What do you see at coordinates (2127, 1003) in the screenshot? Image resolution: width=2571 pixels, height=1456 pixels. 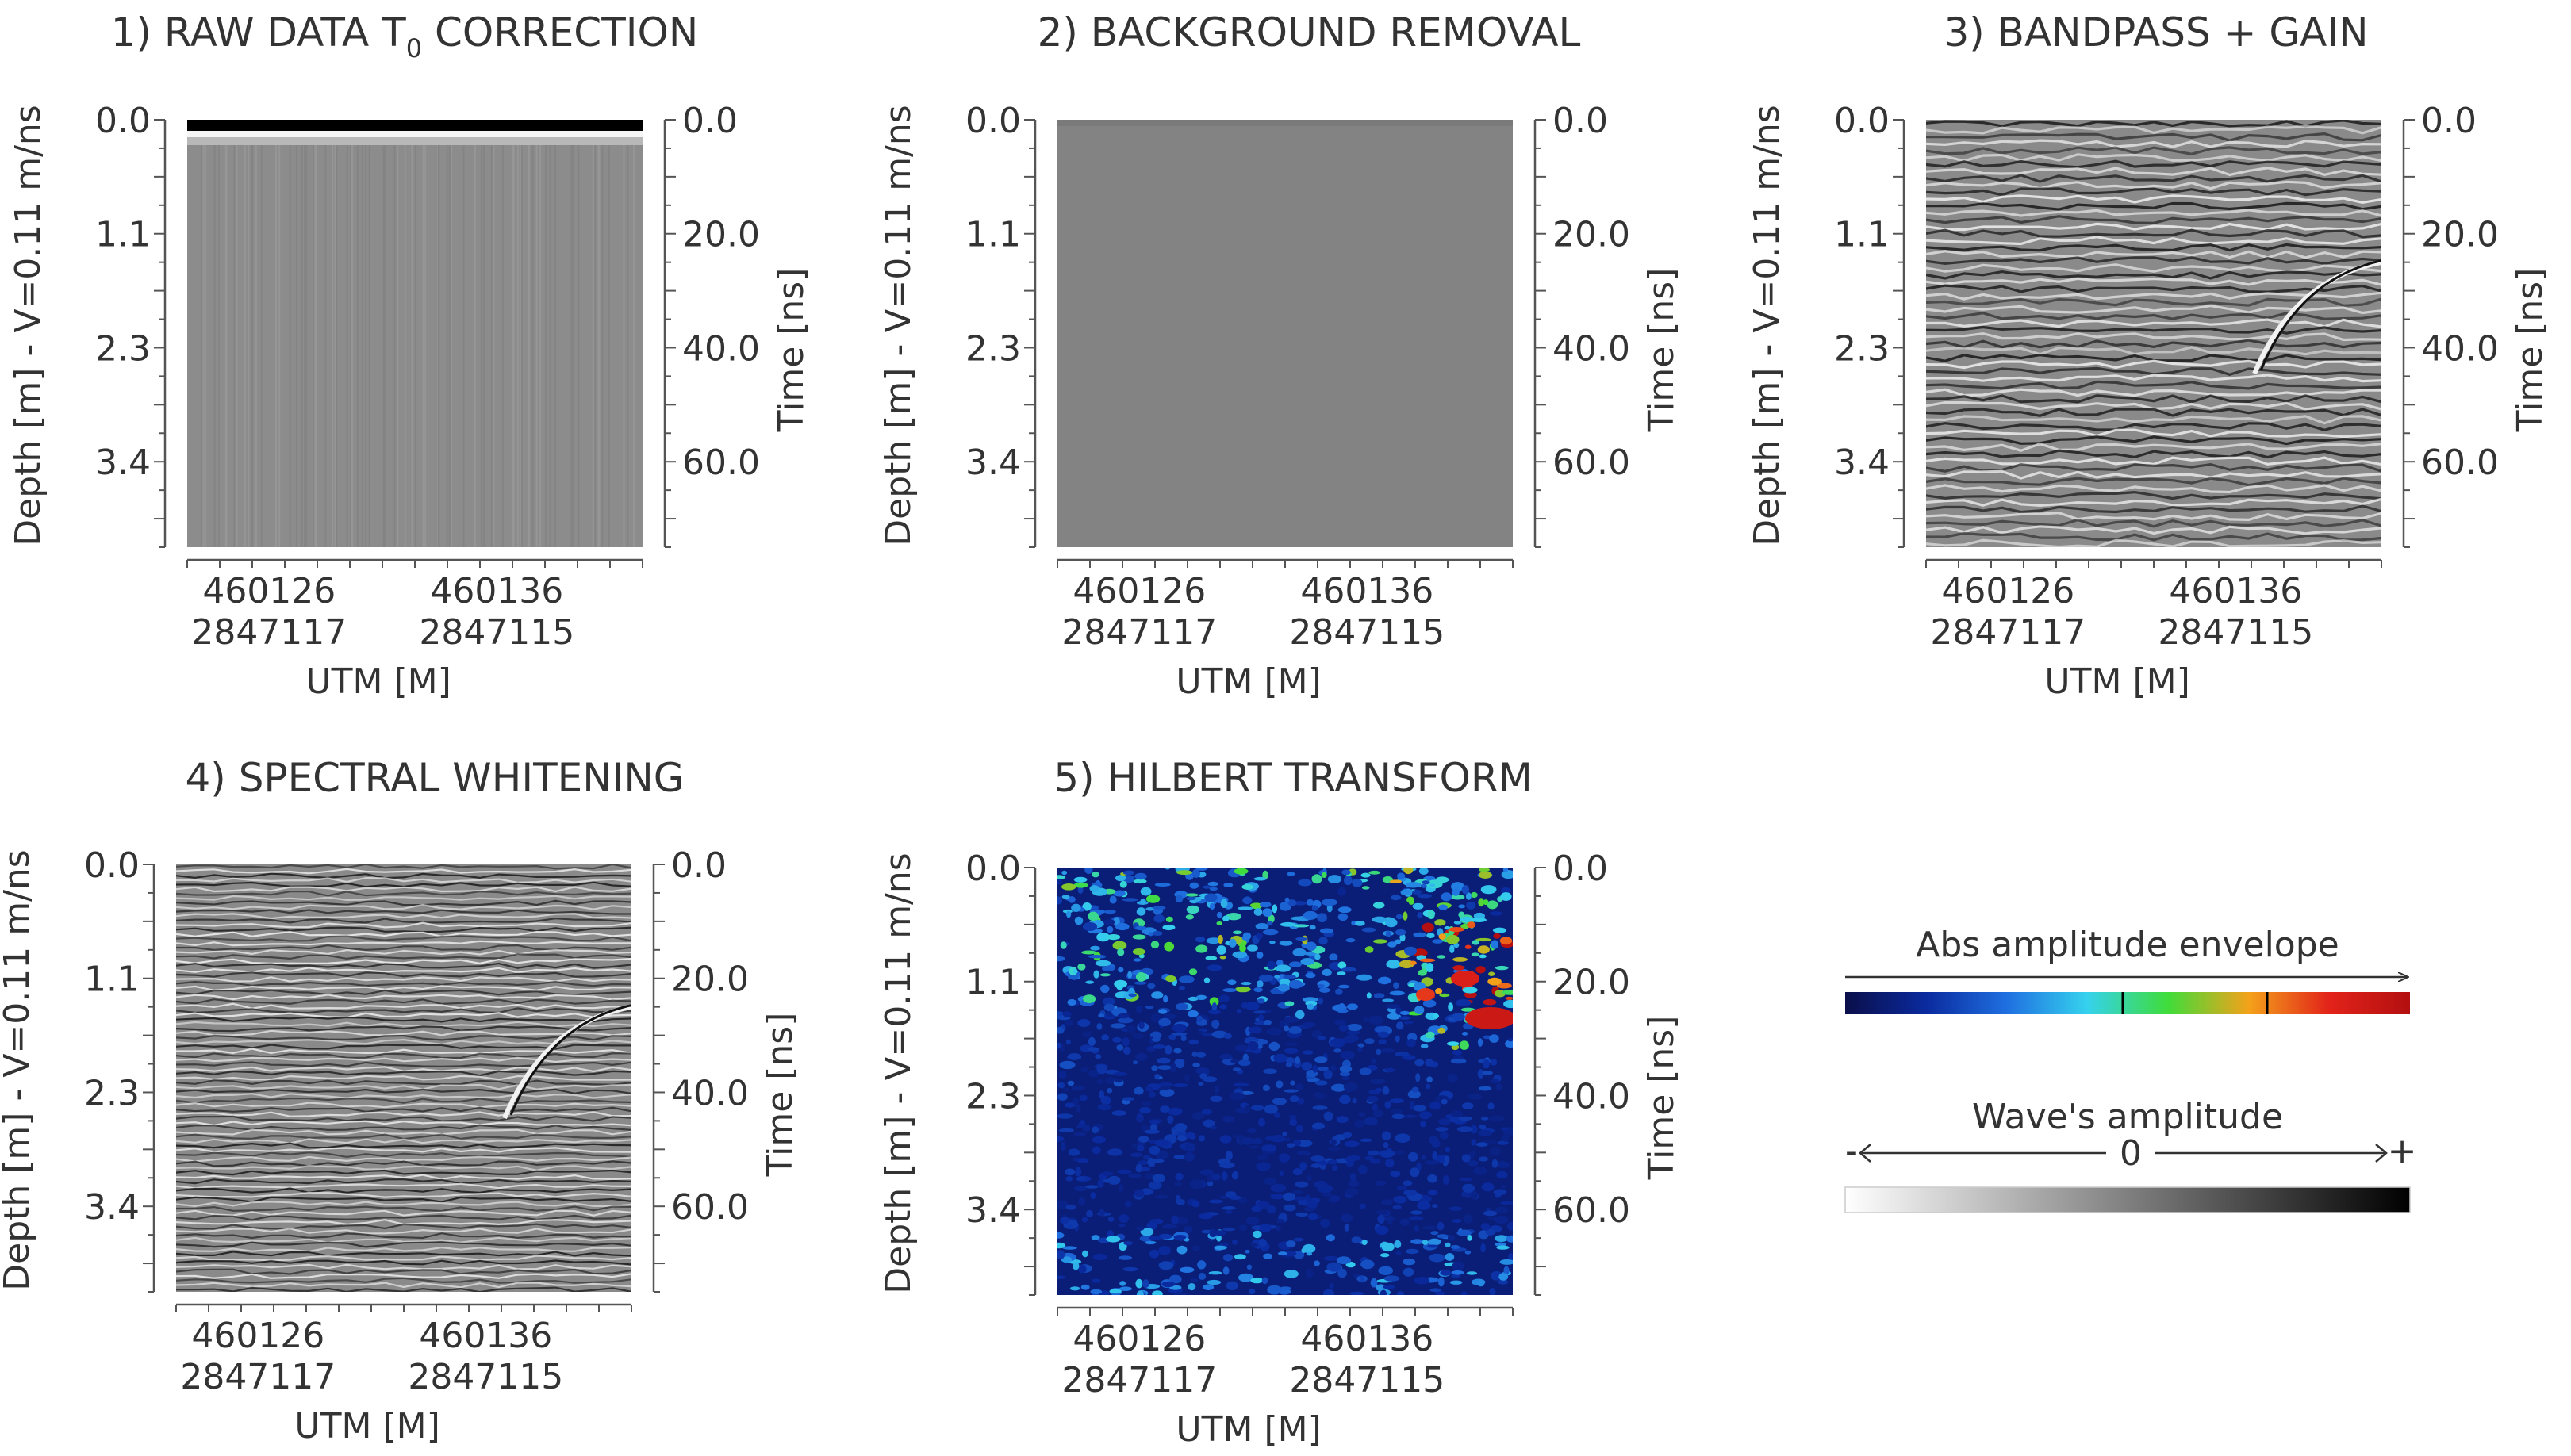 I see `envelope-colorbar` at bounding box center [2127, 1003].